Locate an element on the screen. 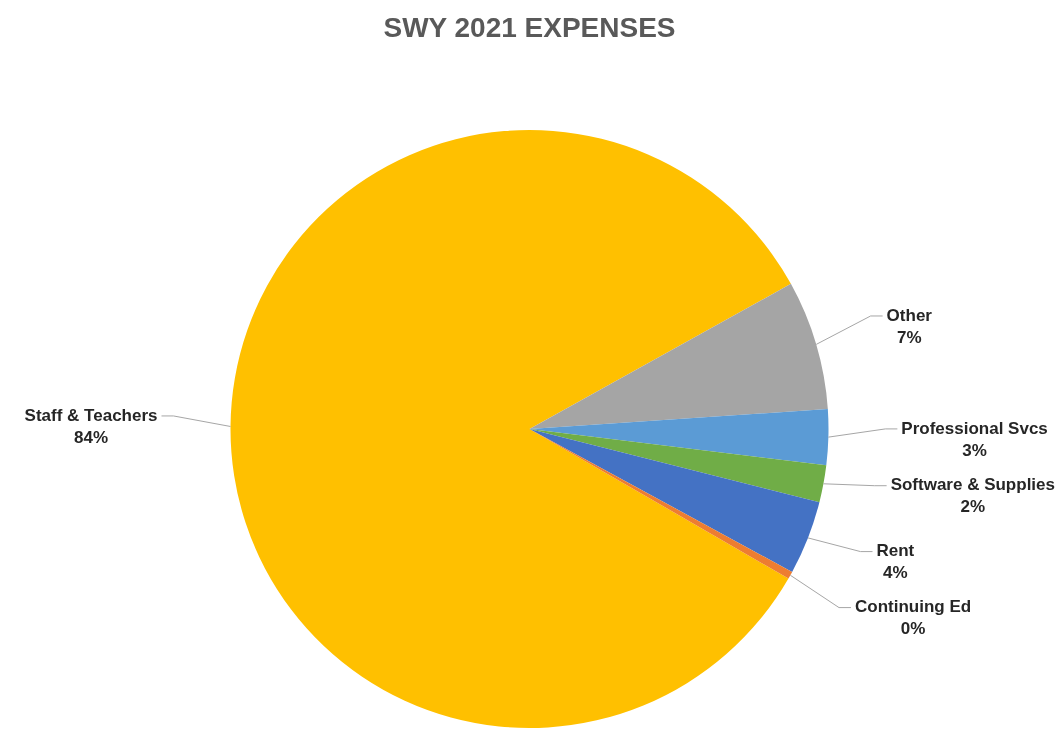 The width and height of the screenshot is (1059, 738). slice-label: Continuing Ed is located at coordinates (913, 607).